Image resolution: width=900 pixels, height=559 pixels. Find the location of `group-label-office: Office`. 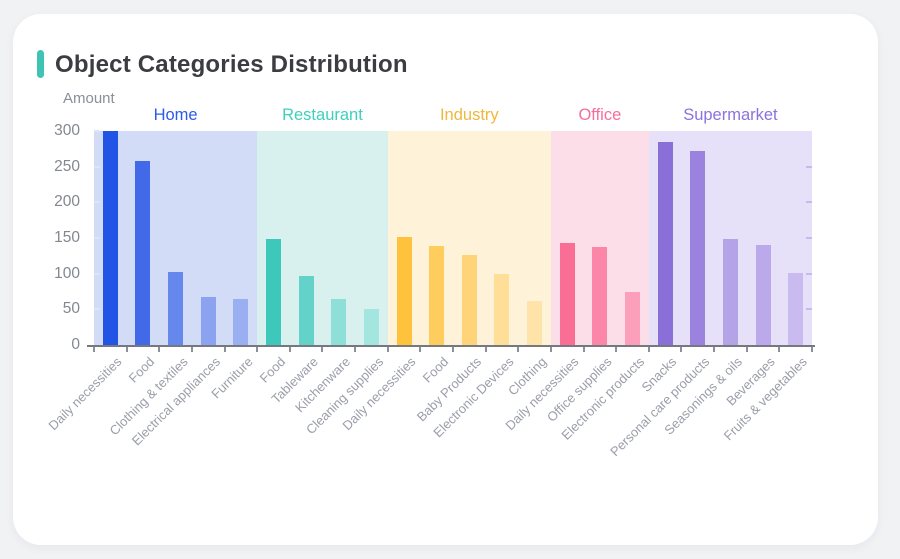

group-label-office: Office is located at coordinates (600, 115).